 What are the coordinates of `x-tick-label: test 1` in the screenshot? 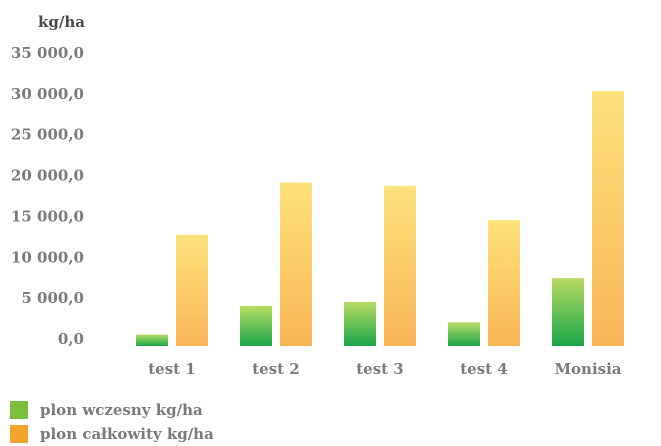 It's located at (172, 369).